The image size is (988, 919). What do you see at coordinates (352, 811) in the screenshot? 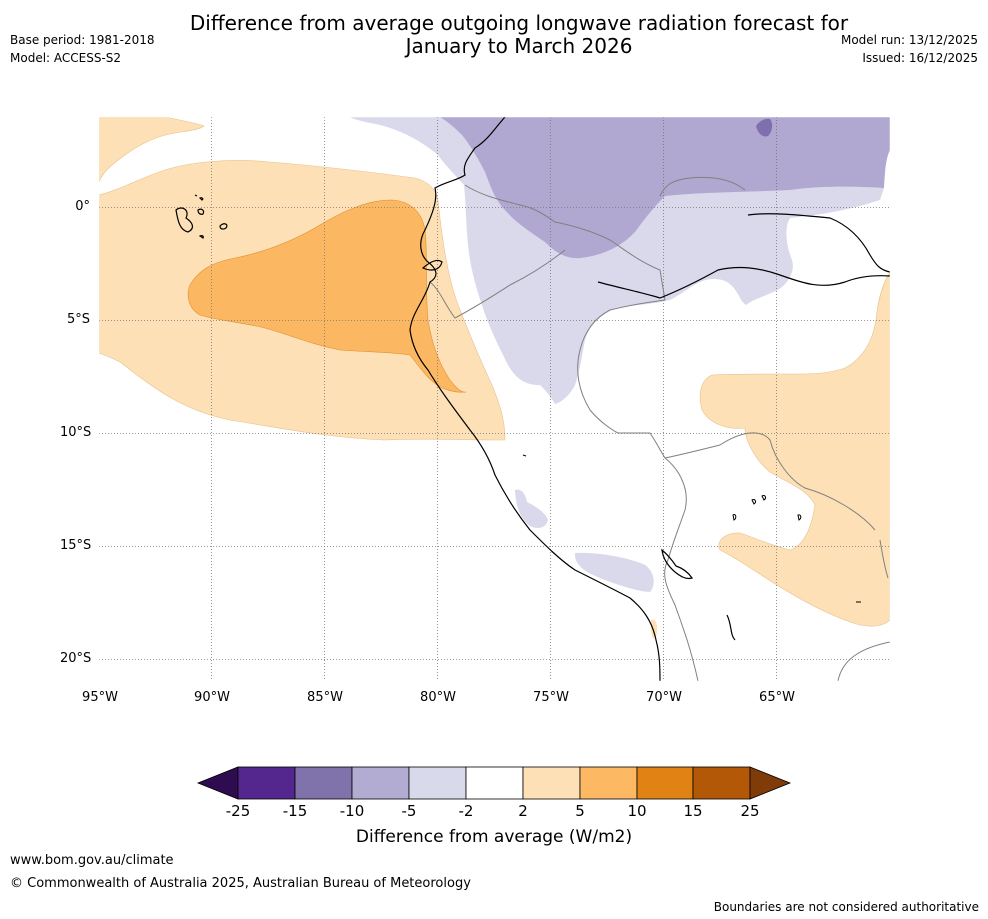
I see `colorbar-label: -10` at bounding box center [352, 811].